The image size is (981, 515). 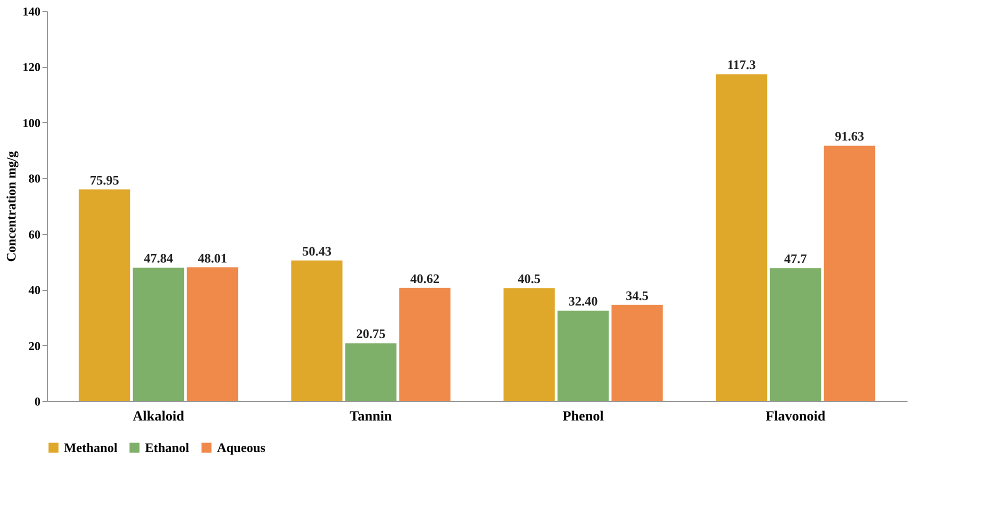 What do you see at coordinates (530, 278) in the screenshot?
I see `data-label: 40.5` at bounding box center [530, 278].